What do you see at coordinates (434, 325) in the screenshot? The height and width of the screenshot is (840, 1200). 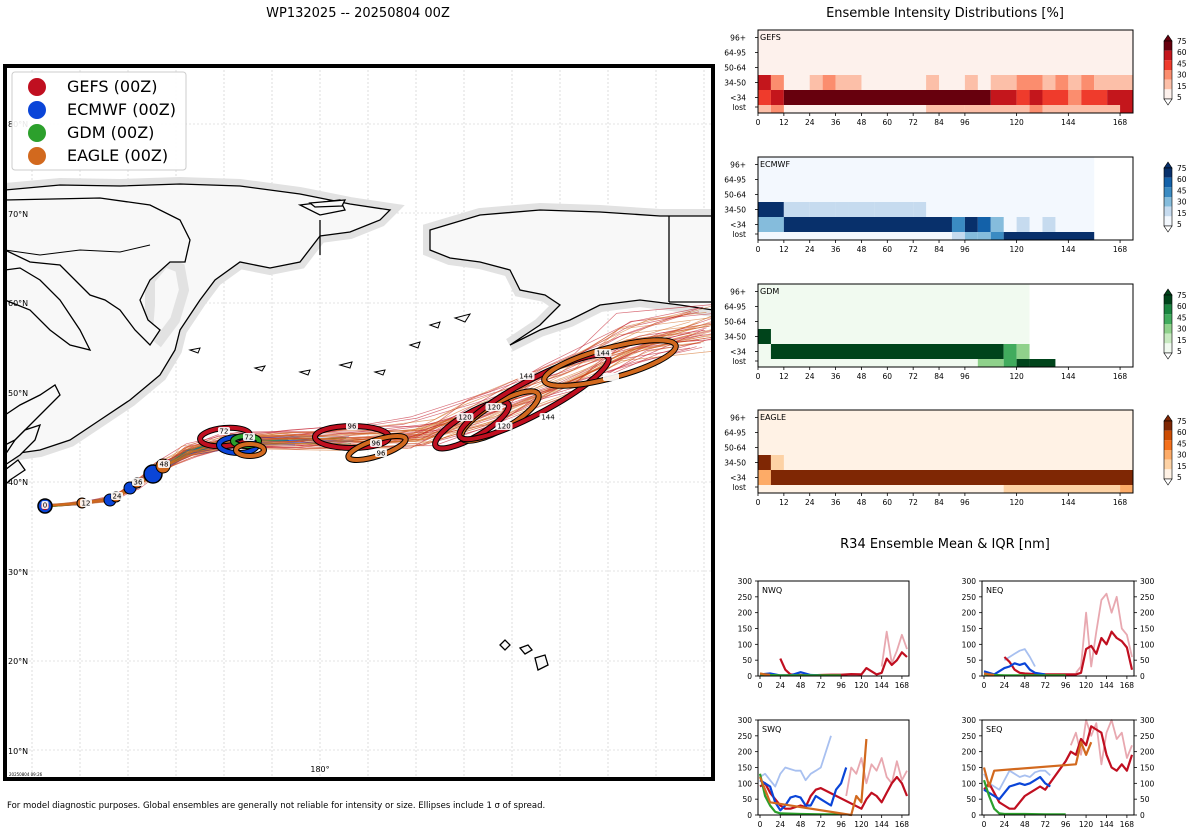 I see `aleutian-island` at bounding box center [434, 325].